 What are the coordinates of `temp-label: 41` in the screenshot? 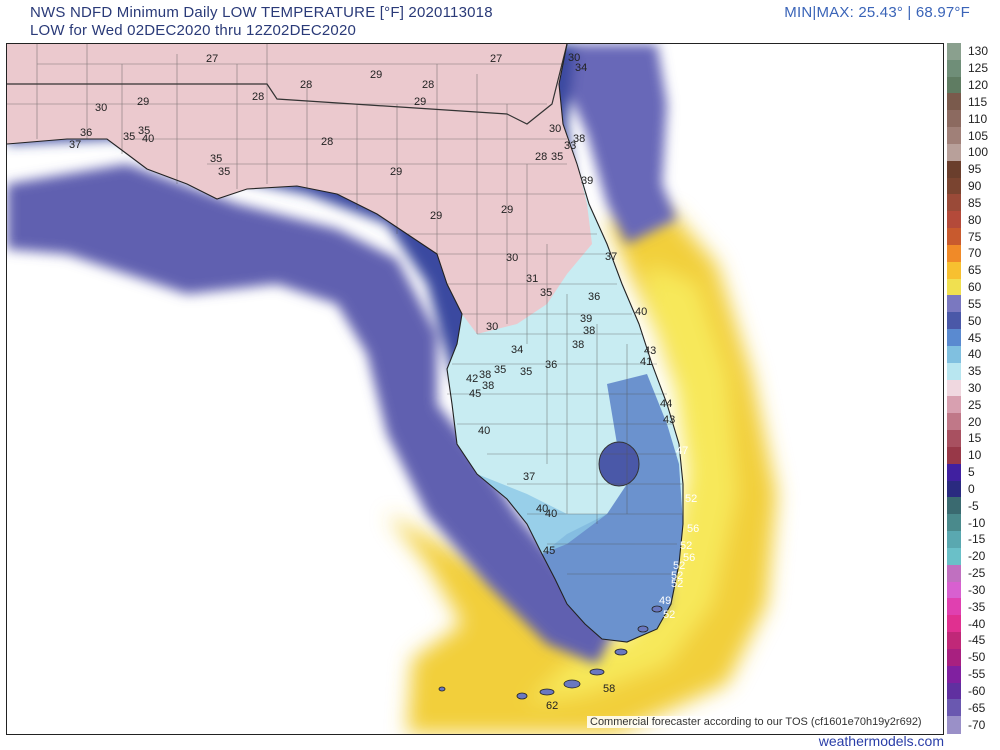 It's located at (646, 362).